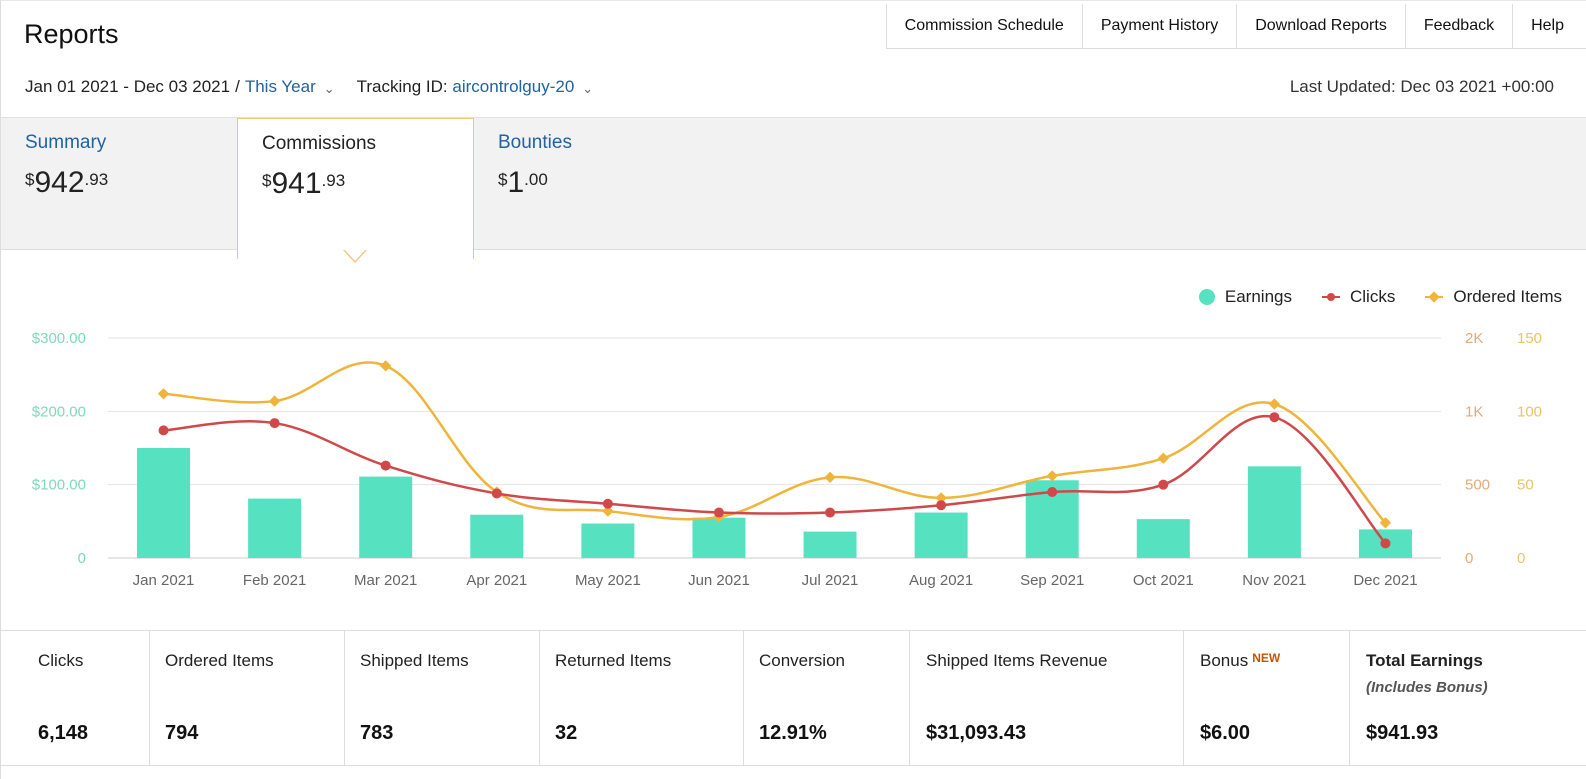 This screenshot has width=1586, height=779. What do you see at coordinates (1529, 411) in the screenshot?
I see `right-axis-items-tick: 100` at bounding box center [1529, 411].